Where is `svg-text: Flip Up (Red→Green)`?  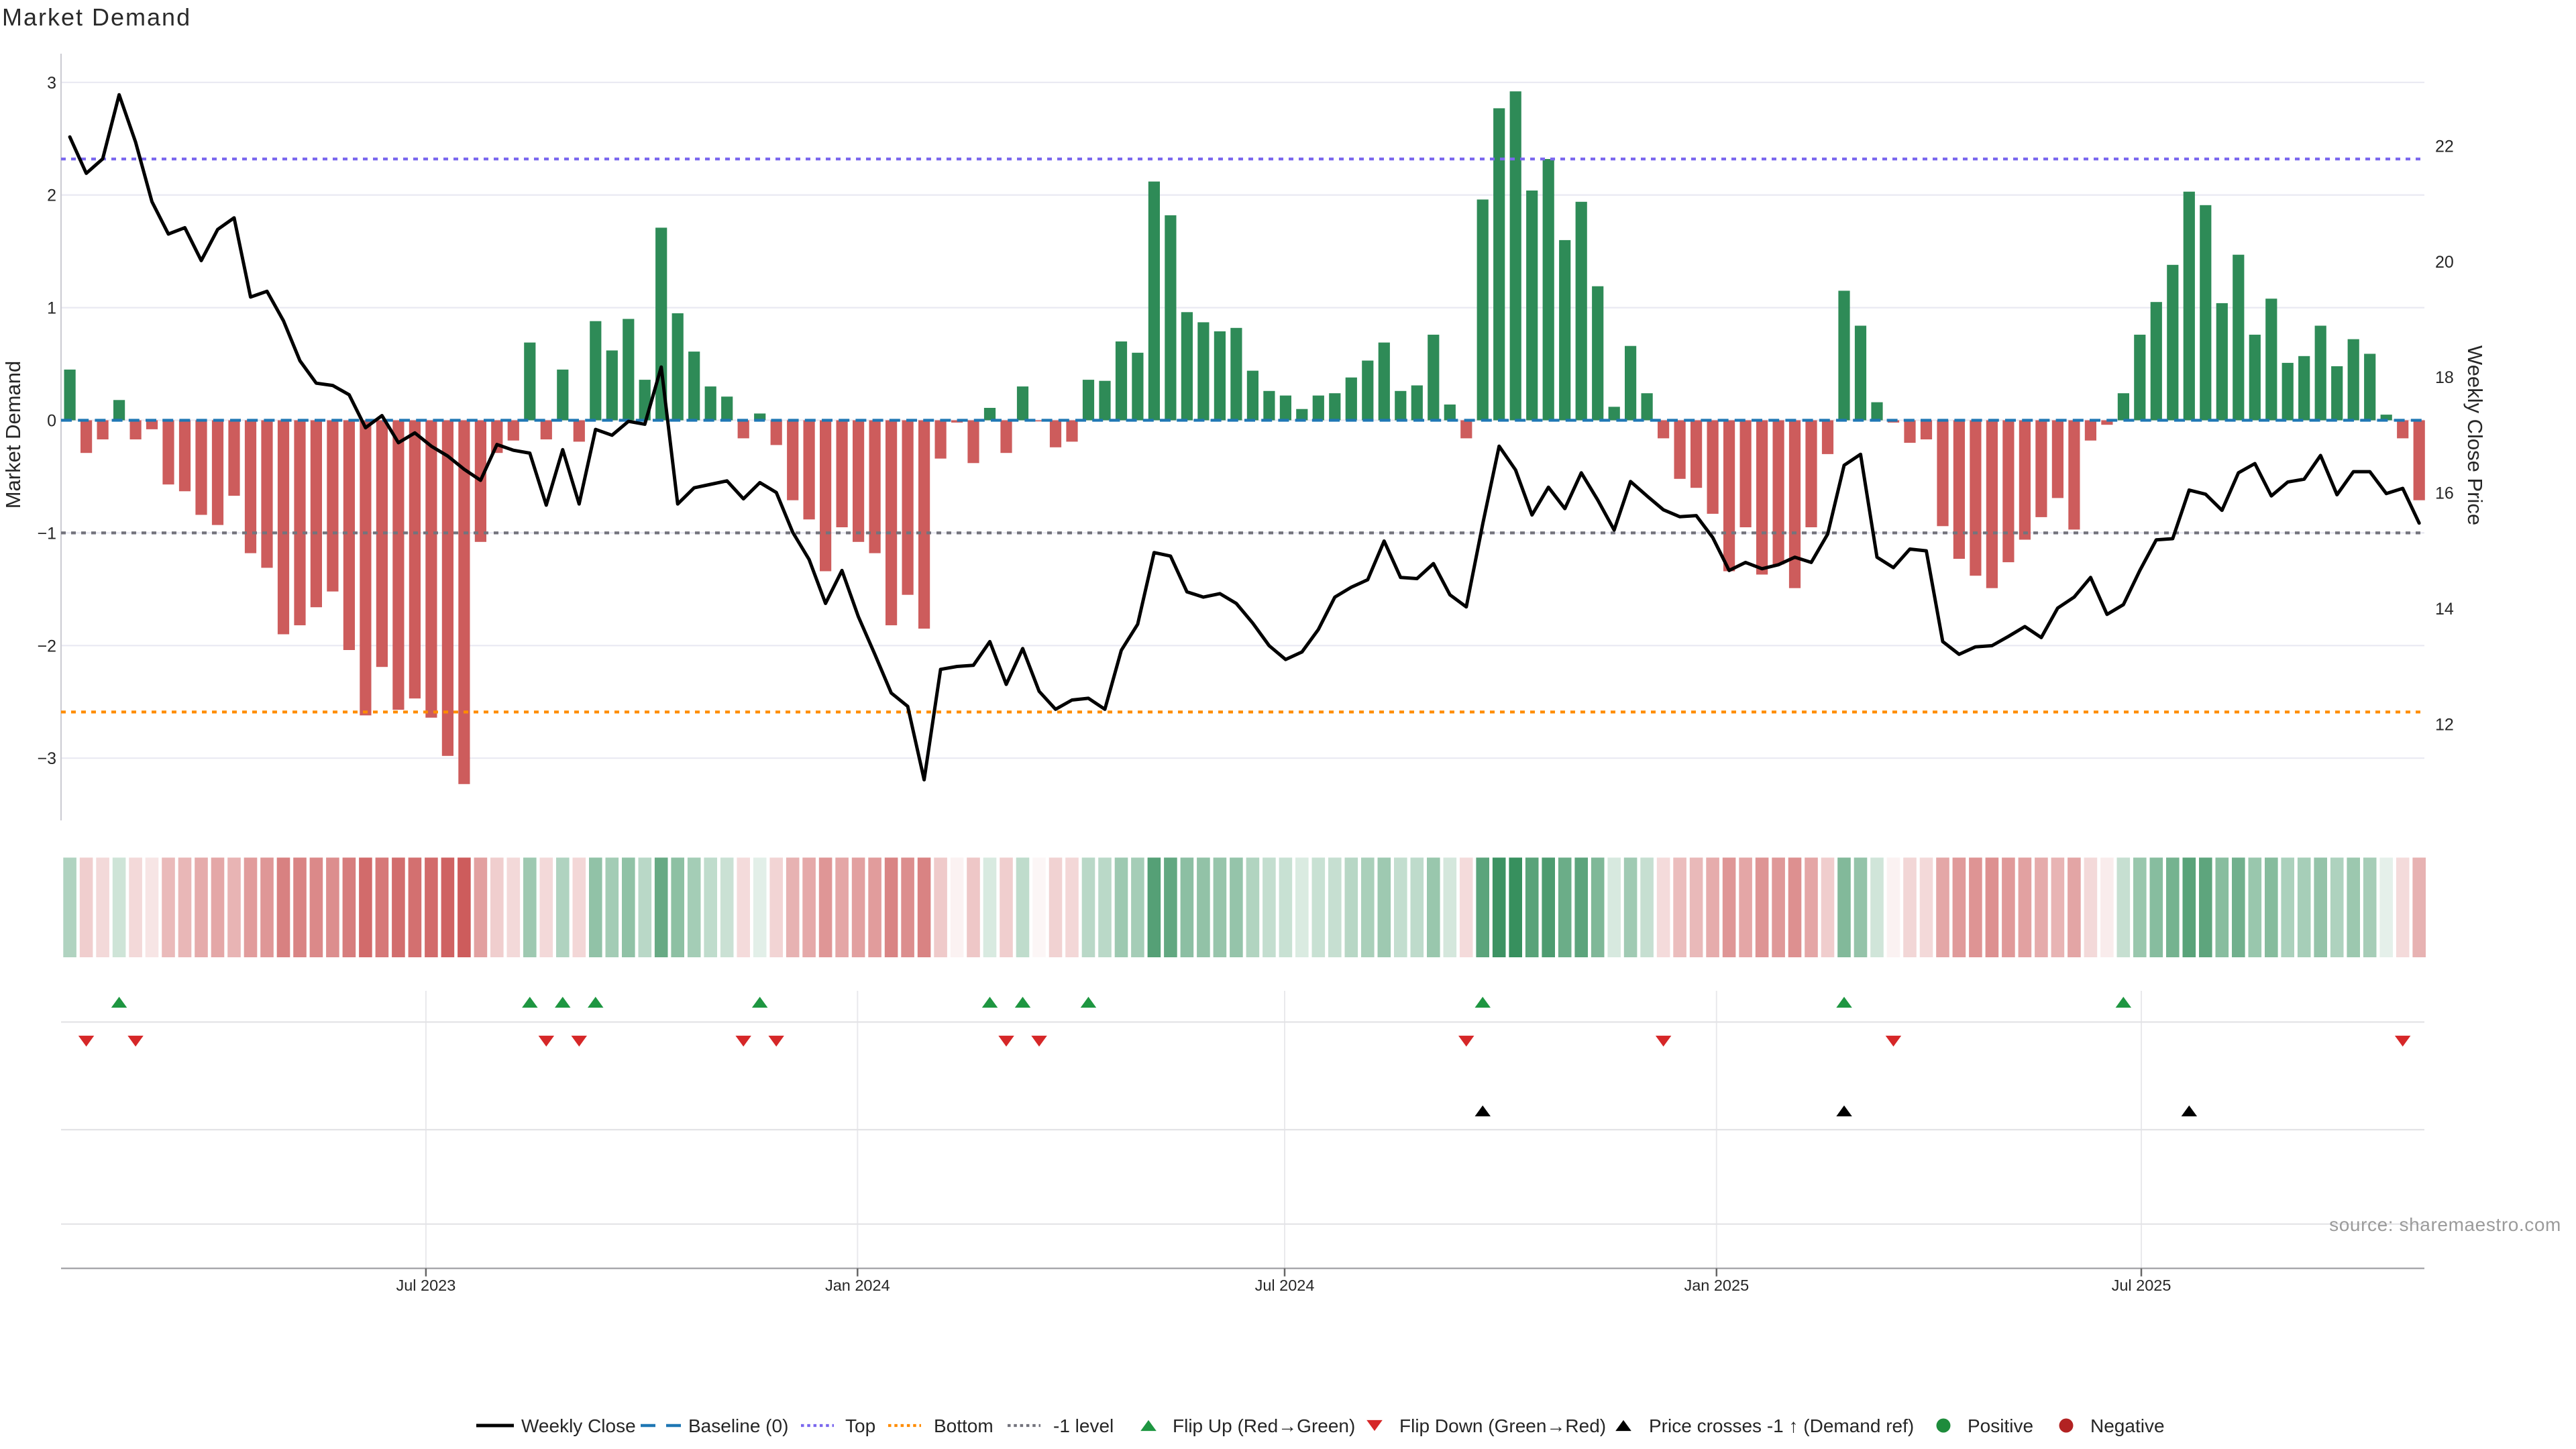 svg-text: Flip Up (Red→Green) is located at coordinates (1264, 1425).